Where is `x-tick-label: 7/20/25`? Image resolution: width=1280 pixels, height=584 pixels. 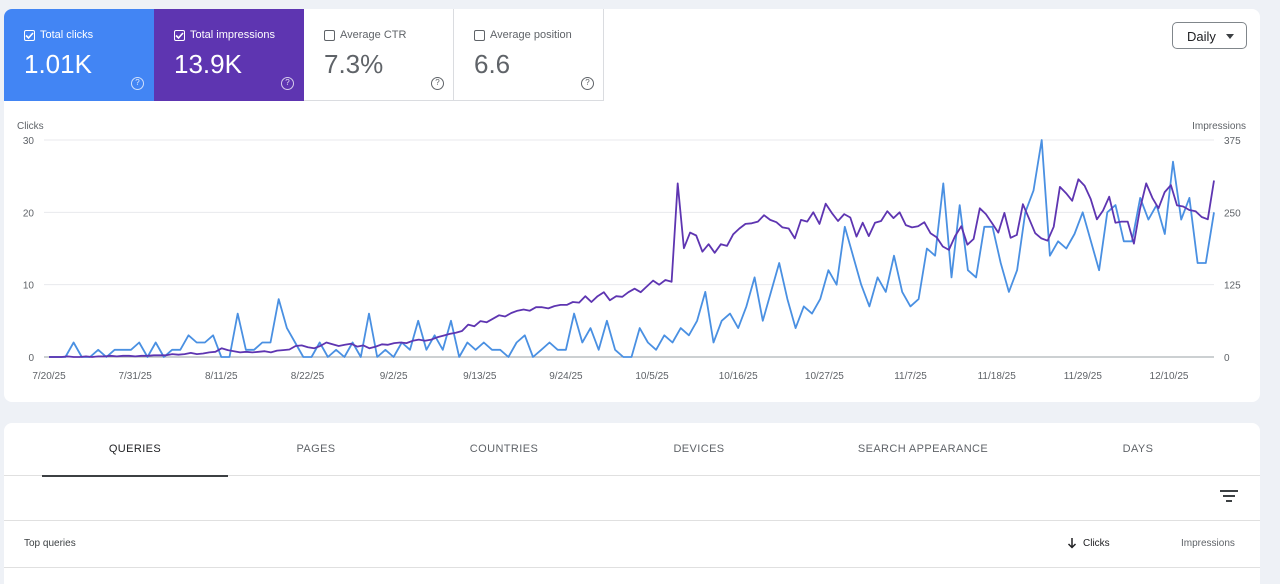 x-tick-label: 7/20/25 is located at coordinates (49, 376).